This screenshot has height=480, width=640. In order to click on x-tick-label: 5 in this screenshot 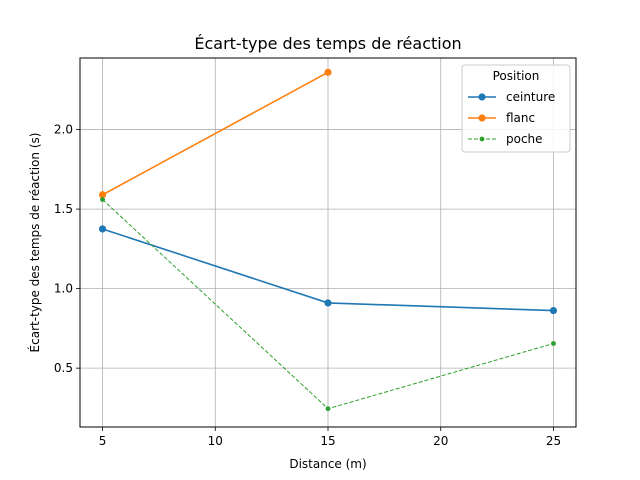, I will do `click(103, 441)`.